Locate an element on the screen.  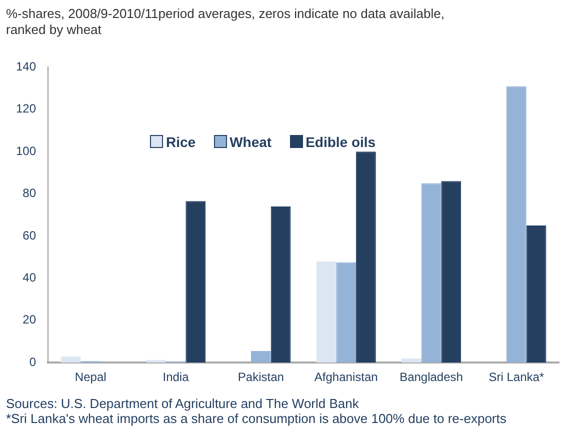
legend-label: Wheat is located at coordinates (250, 142).